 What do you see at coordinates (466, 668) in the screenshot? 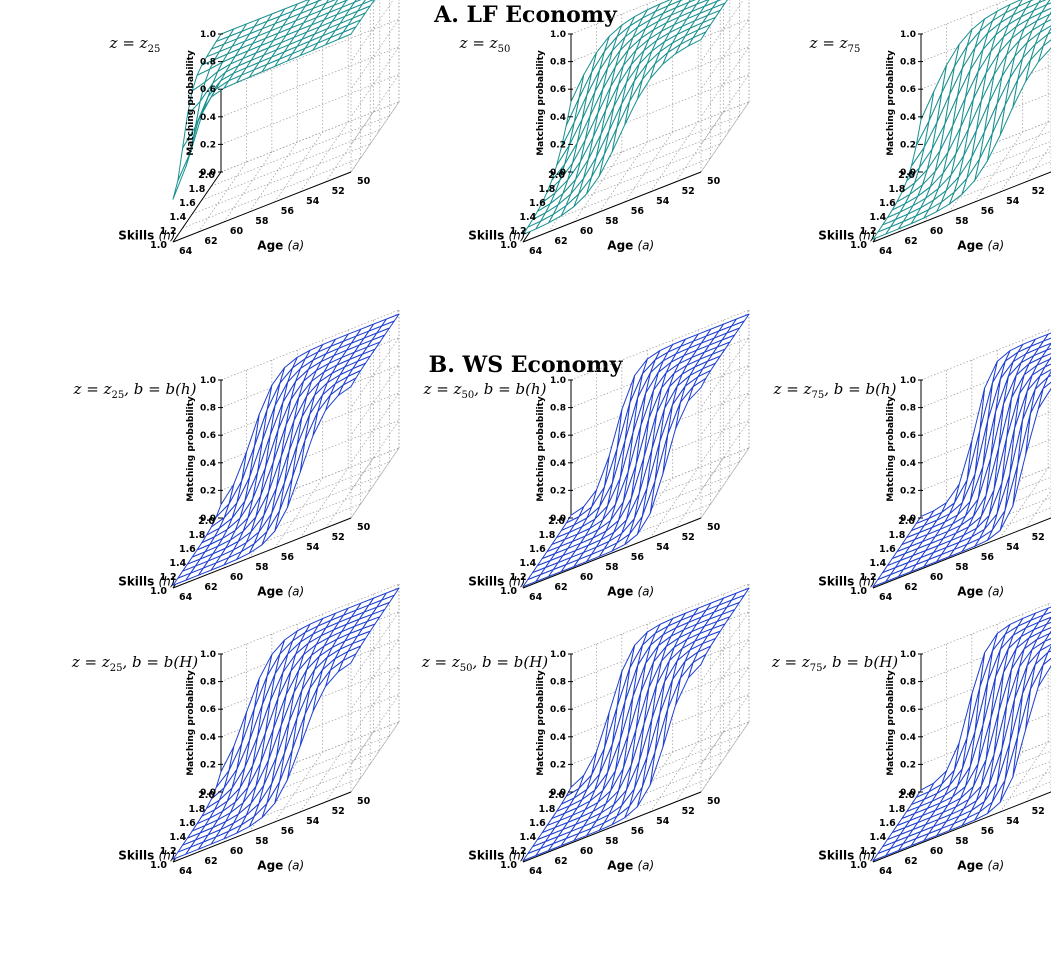
I see `title-z-subscript: 50` at bounding box center [466, 668].